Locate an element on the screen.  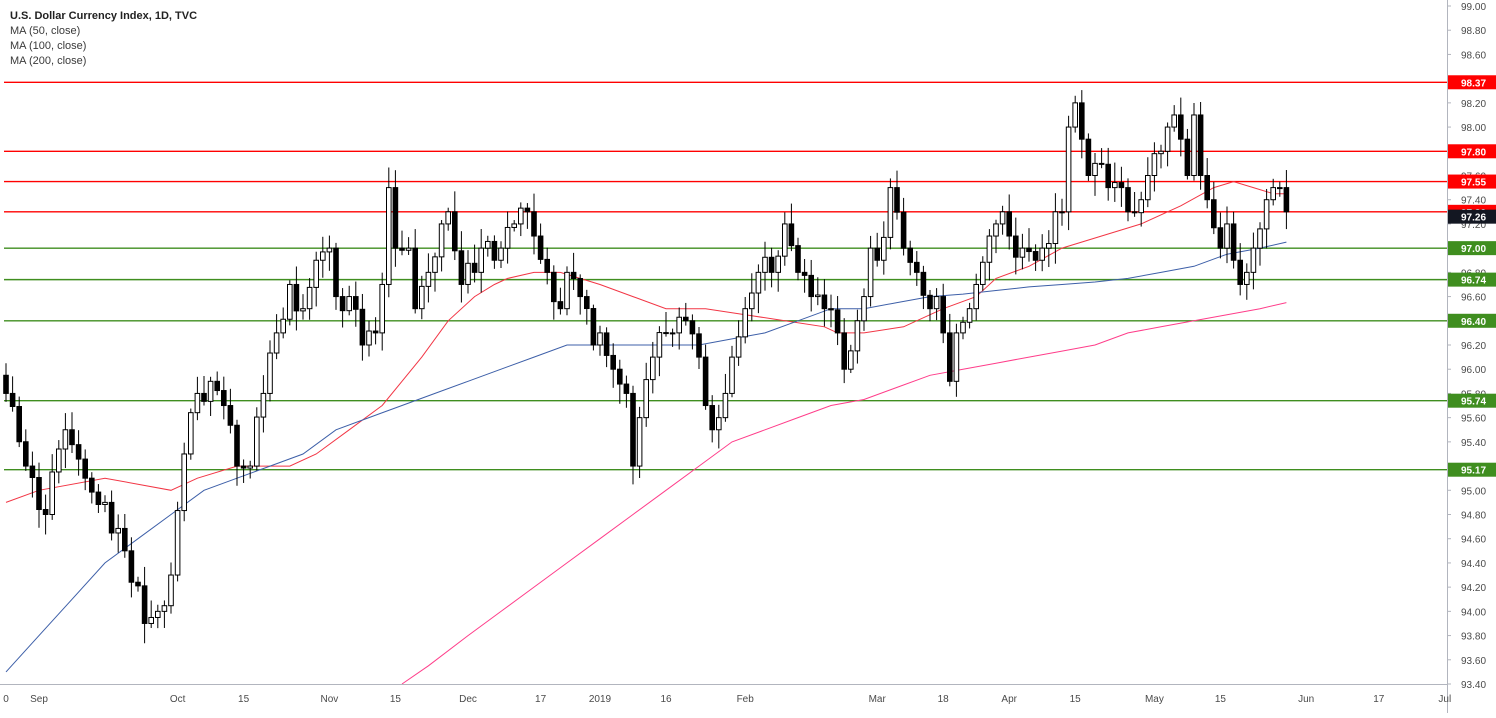
level-label-96.40: 96.40 is located at coordinates (1472, 320).